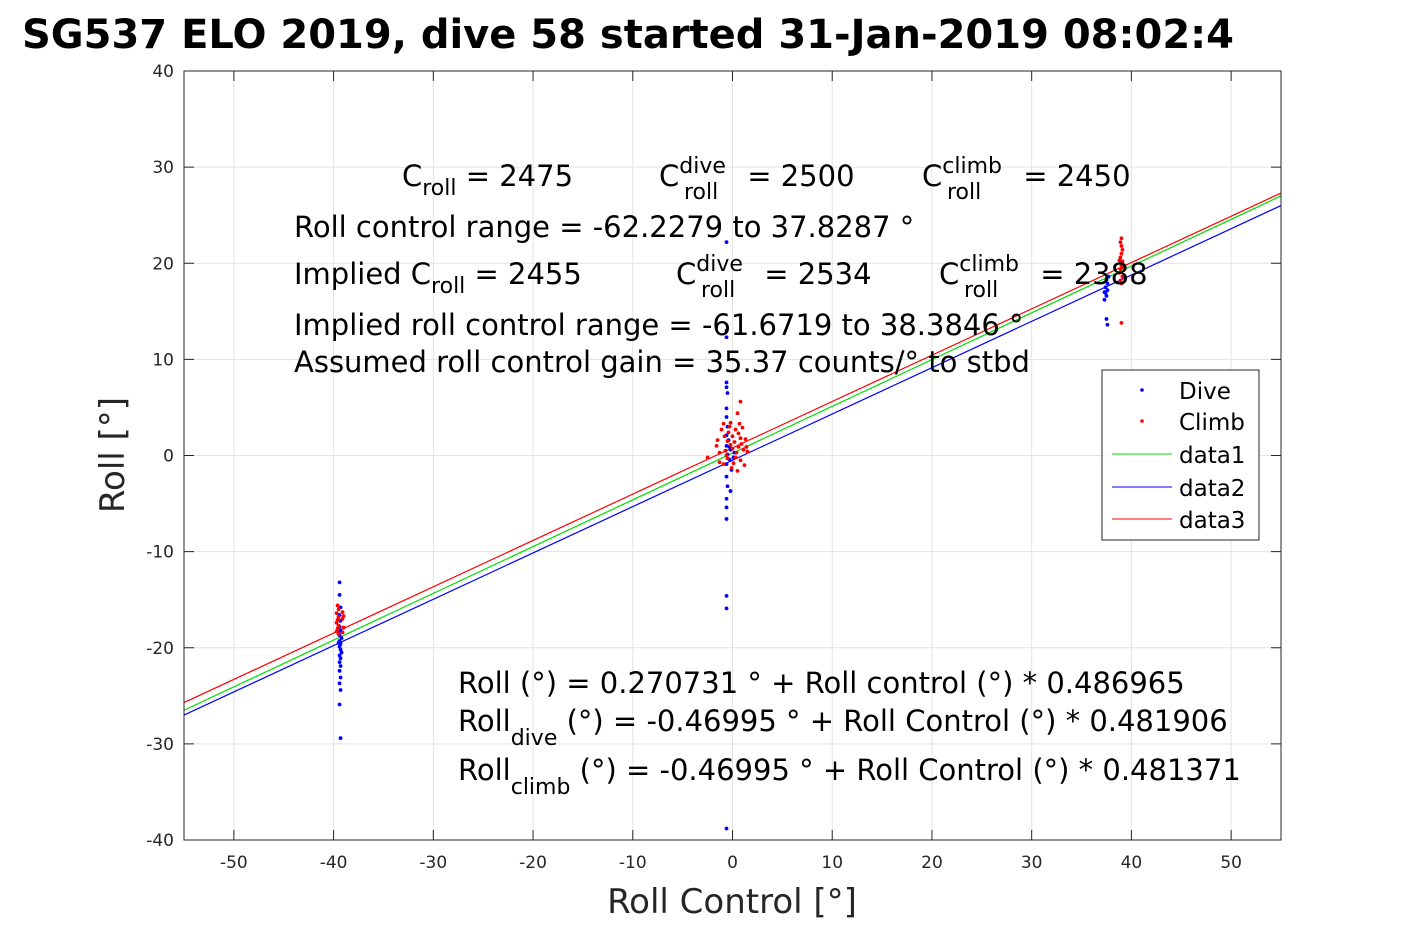 The height and width of the screenshot is (945, 1417). I want to click on x-tick-label: 20, so click(932, 863).